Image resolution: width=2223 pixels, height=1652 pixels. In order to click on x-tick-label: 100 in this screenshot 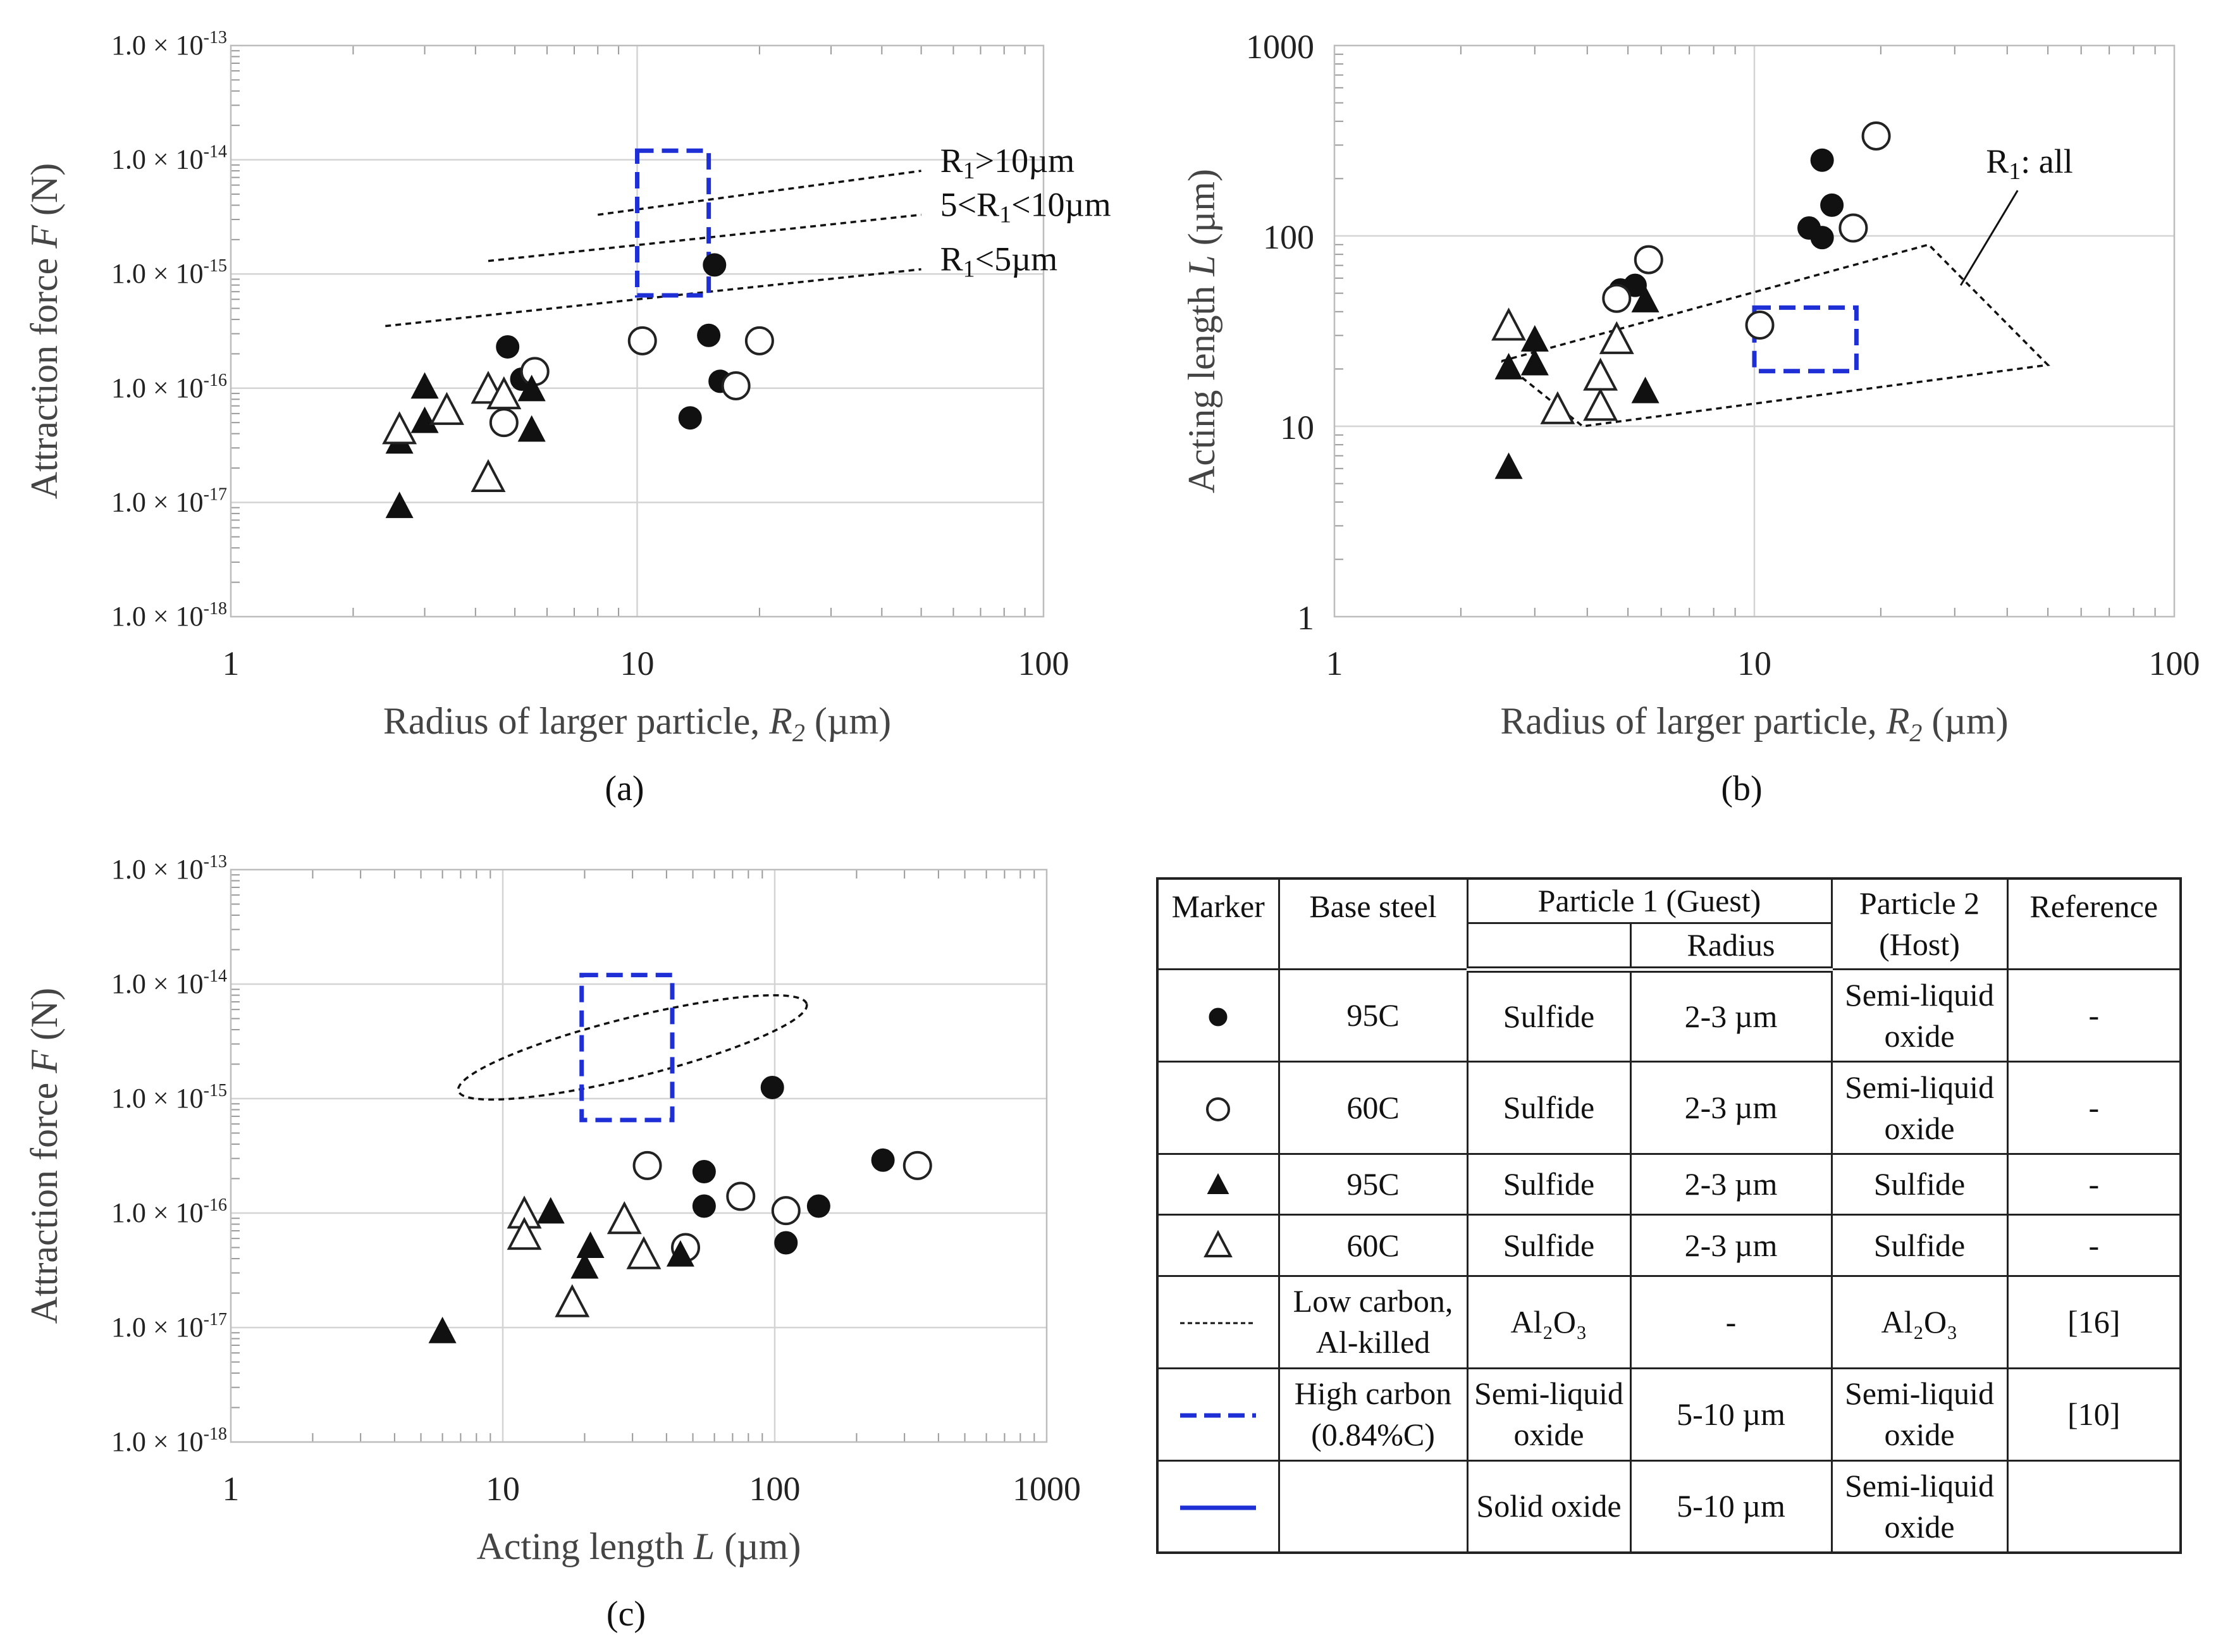, I will do `click(2174, 663)`.